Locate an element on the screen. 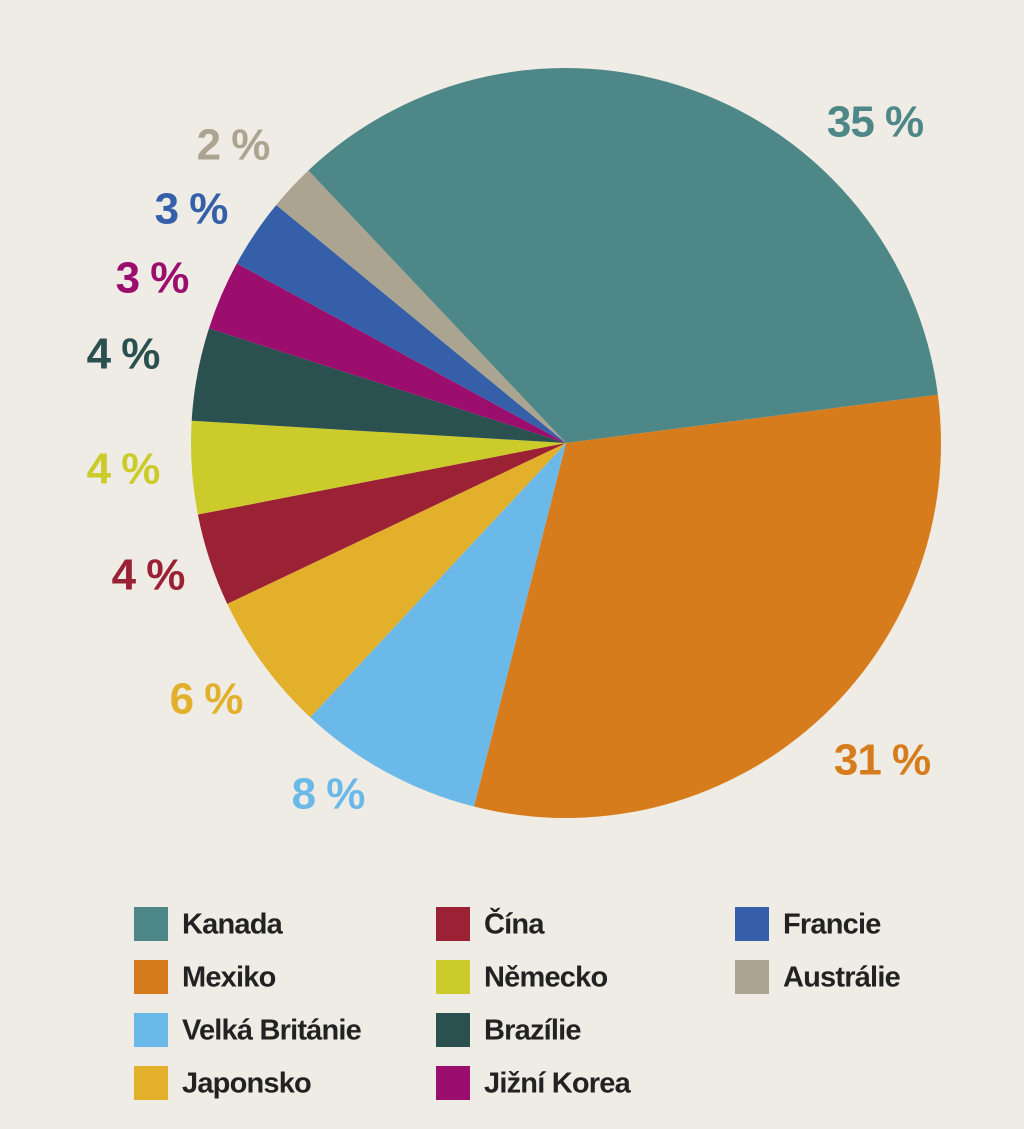 The height and width of the screenshot is (1129, 1024). legend-label: Japonsko is located at coordinates (246, 1084).